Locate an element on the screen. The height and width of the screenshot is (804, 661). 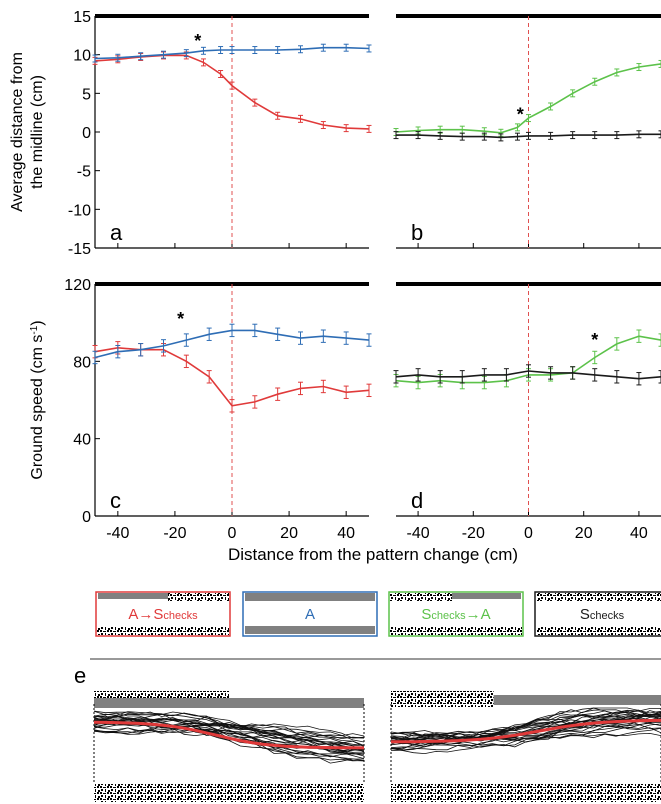
legend-label: A→Schecks is located at coordinates (163, 614).